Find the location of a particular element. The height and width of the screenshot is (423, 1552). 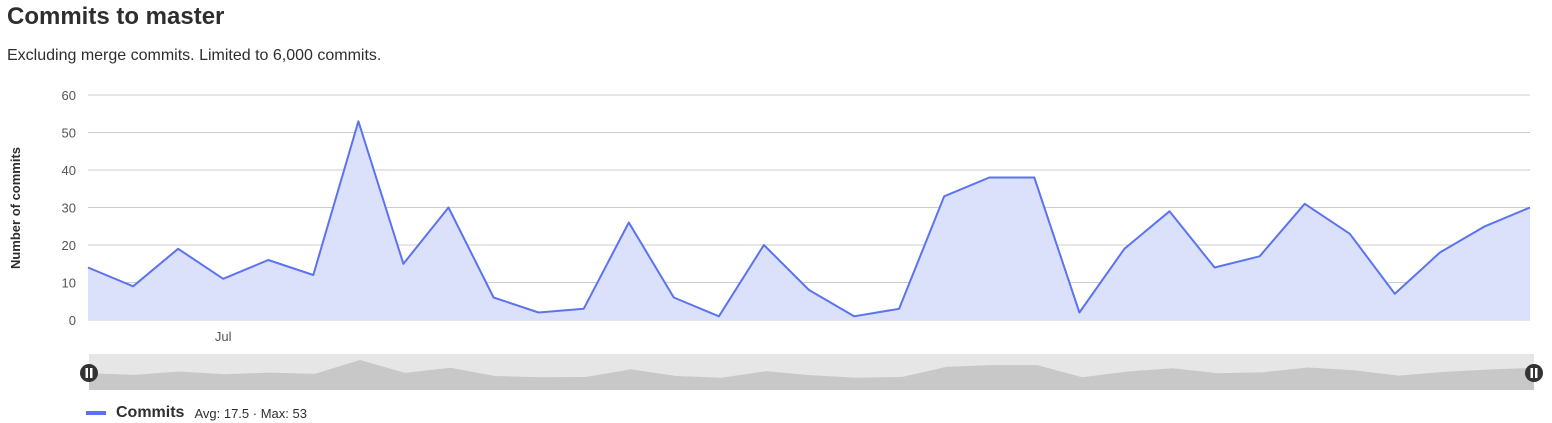

zoom-slider is located at coordinates (811, 372).